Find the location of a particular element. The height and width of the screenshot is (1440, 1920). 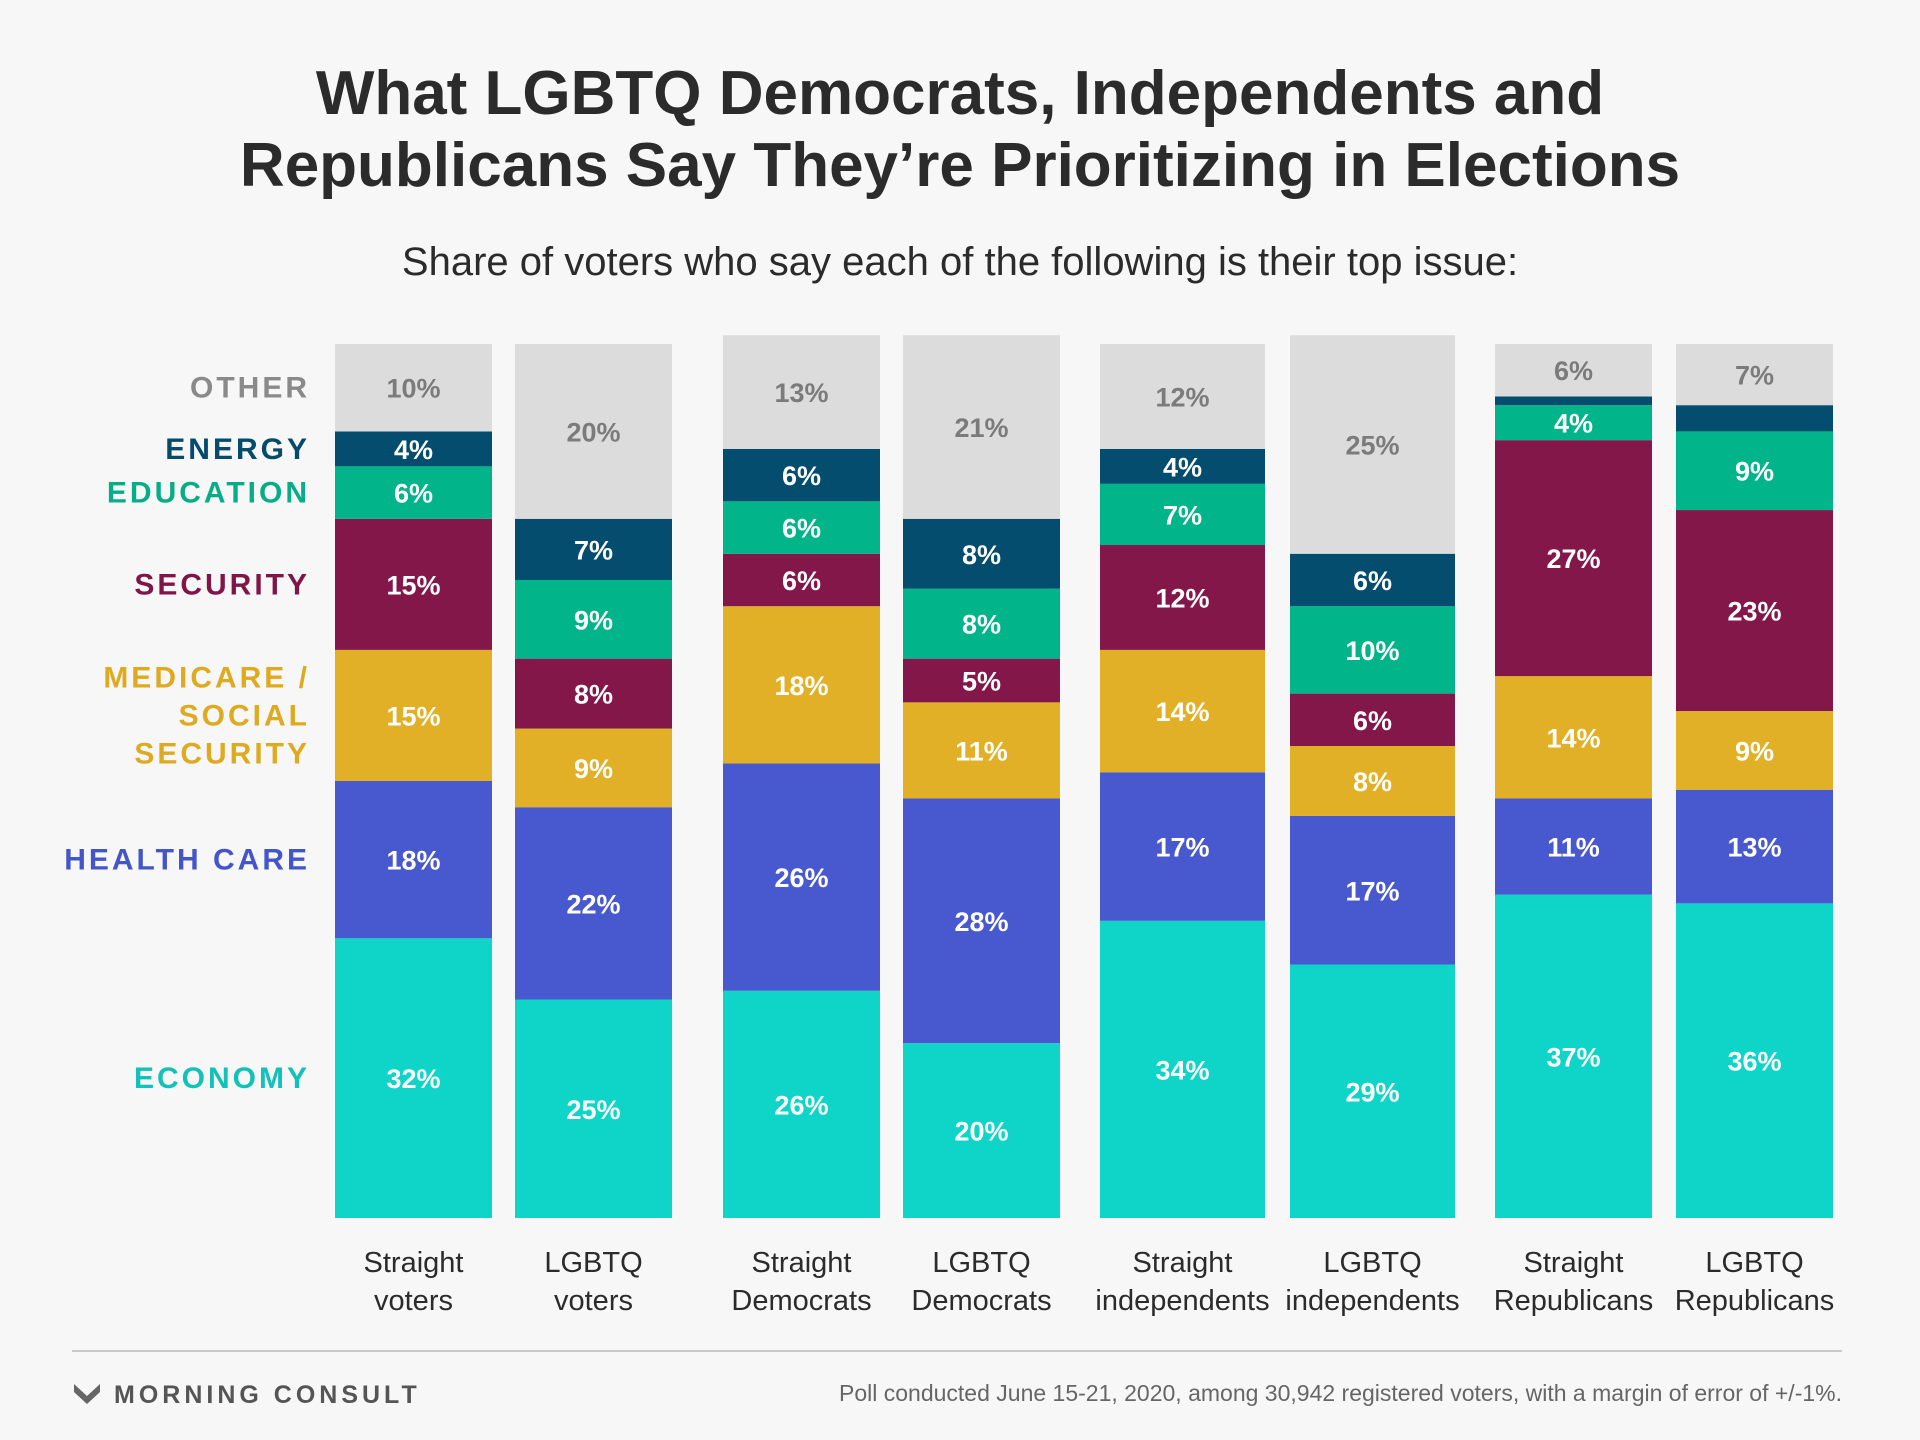

data-label: 37% is located at coordinates (1573, 1057).